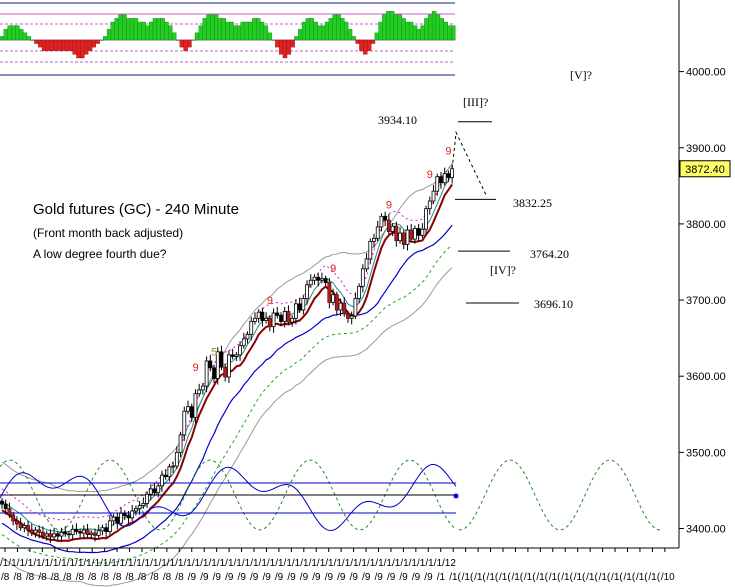 The width and height of the screenshot is (735, 587). Describe the element at coordinates (456, 496) in the screenshot. I see `cycle-current-point` at that location.